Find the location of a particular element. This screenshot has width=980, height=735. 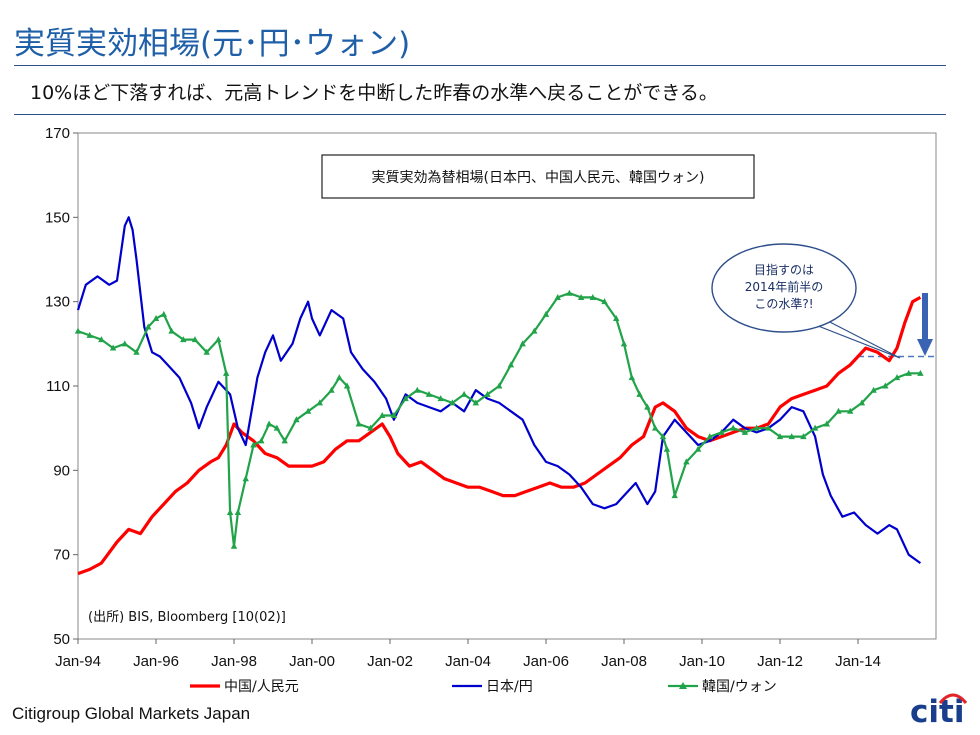

legend-korea-label: 韓国/ウォン is located at coordinates (739, 687).